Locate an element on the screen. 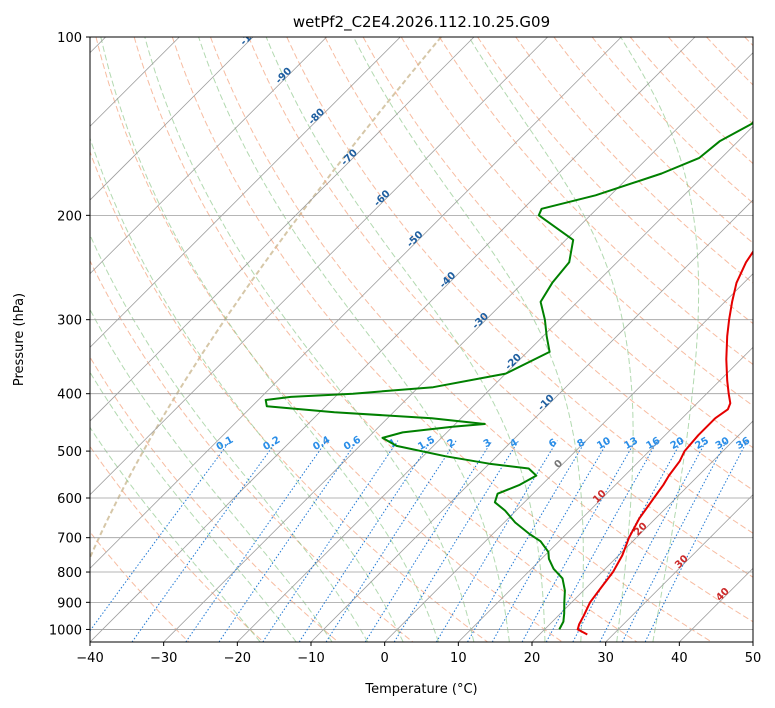  chart-title: wetPf2_C2E4.2026.112.10.25.G09 is located at coordinates (421, 22).